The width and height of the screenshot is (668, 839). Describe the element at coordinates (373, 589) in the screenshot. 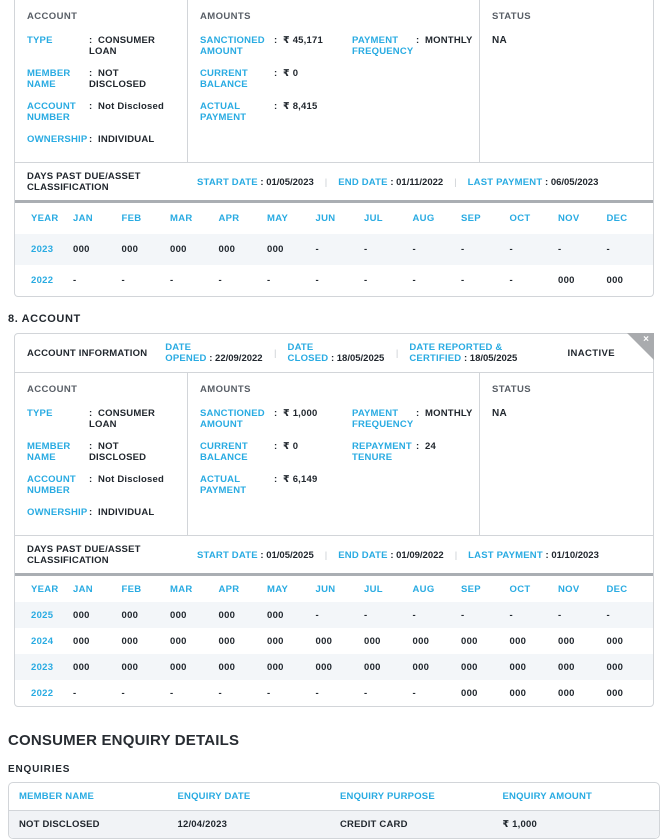

I see `month-column-header: JUL` at that location.